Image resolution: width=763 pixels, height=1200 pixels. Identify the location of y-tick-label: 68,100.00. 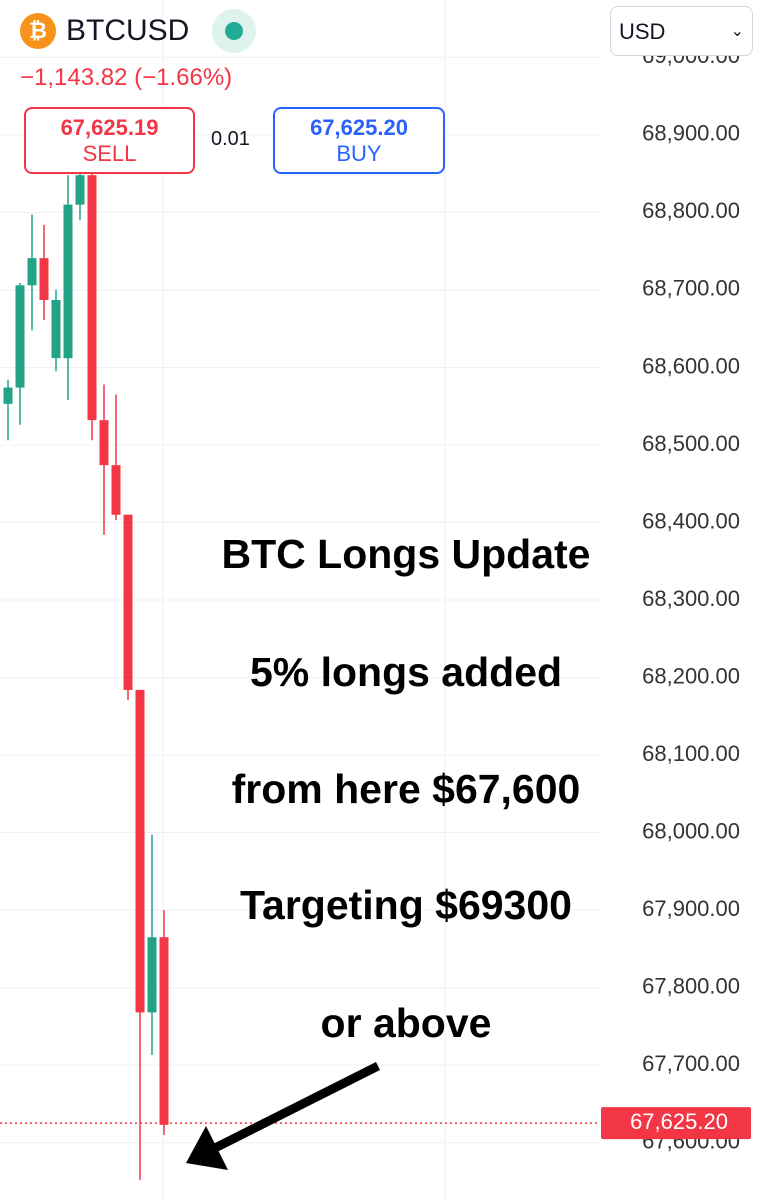
(691, 753).